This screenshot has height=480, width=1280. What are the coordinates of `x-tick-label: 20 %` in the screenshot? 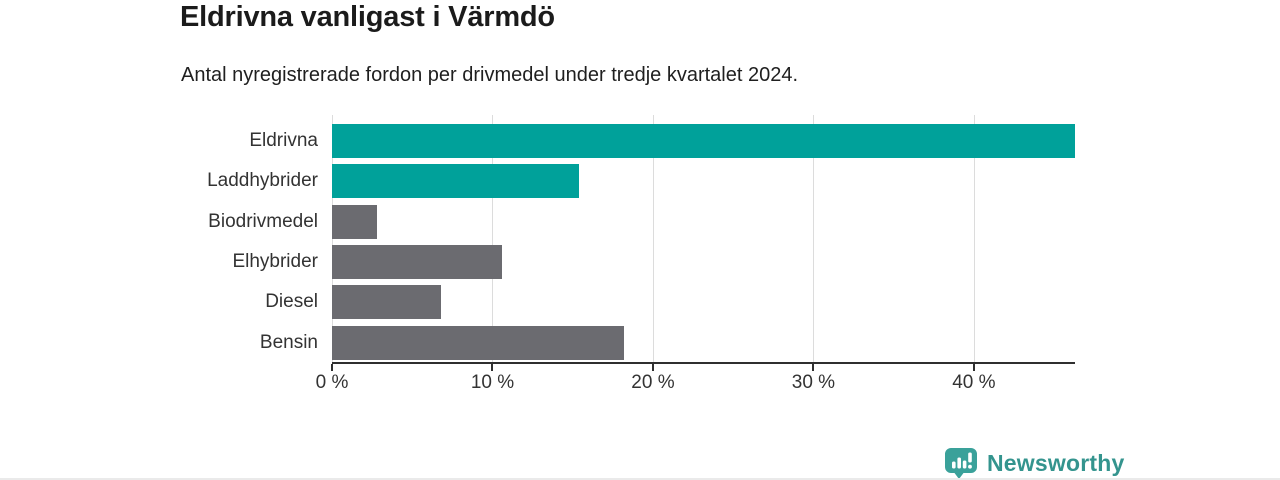 It's located at (653, 382).